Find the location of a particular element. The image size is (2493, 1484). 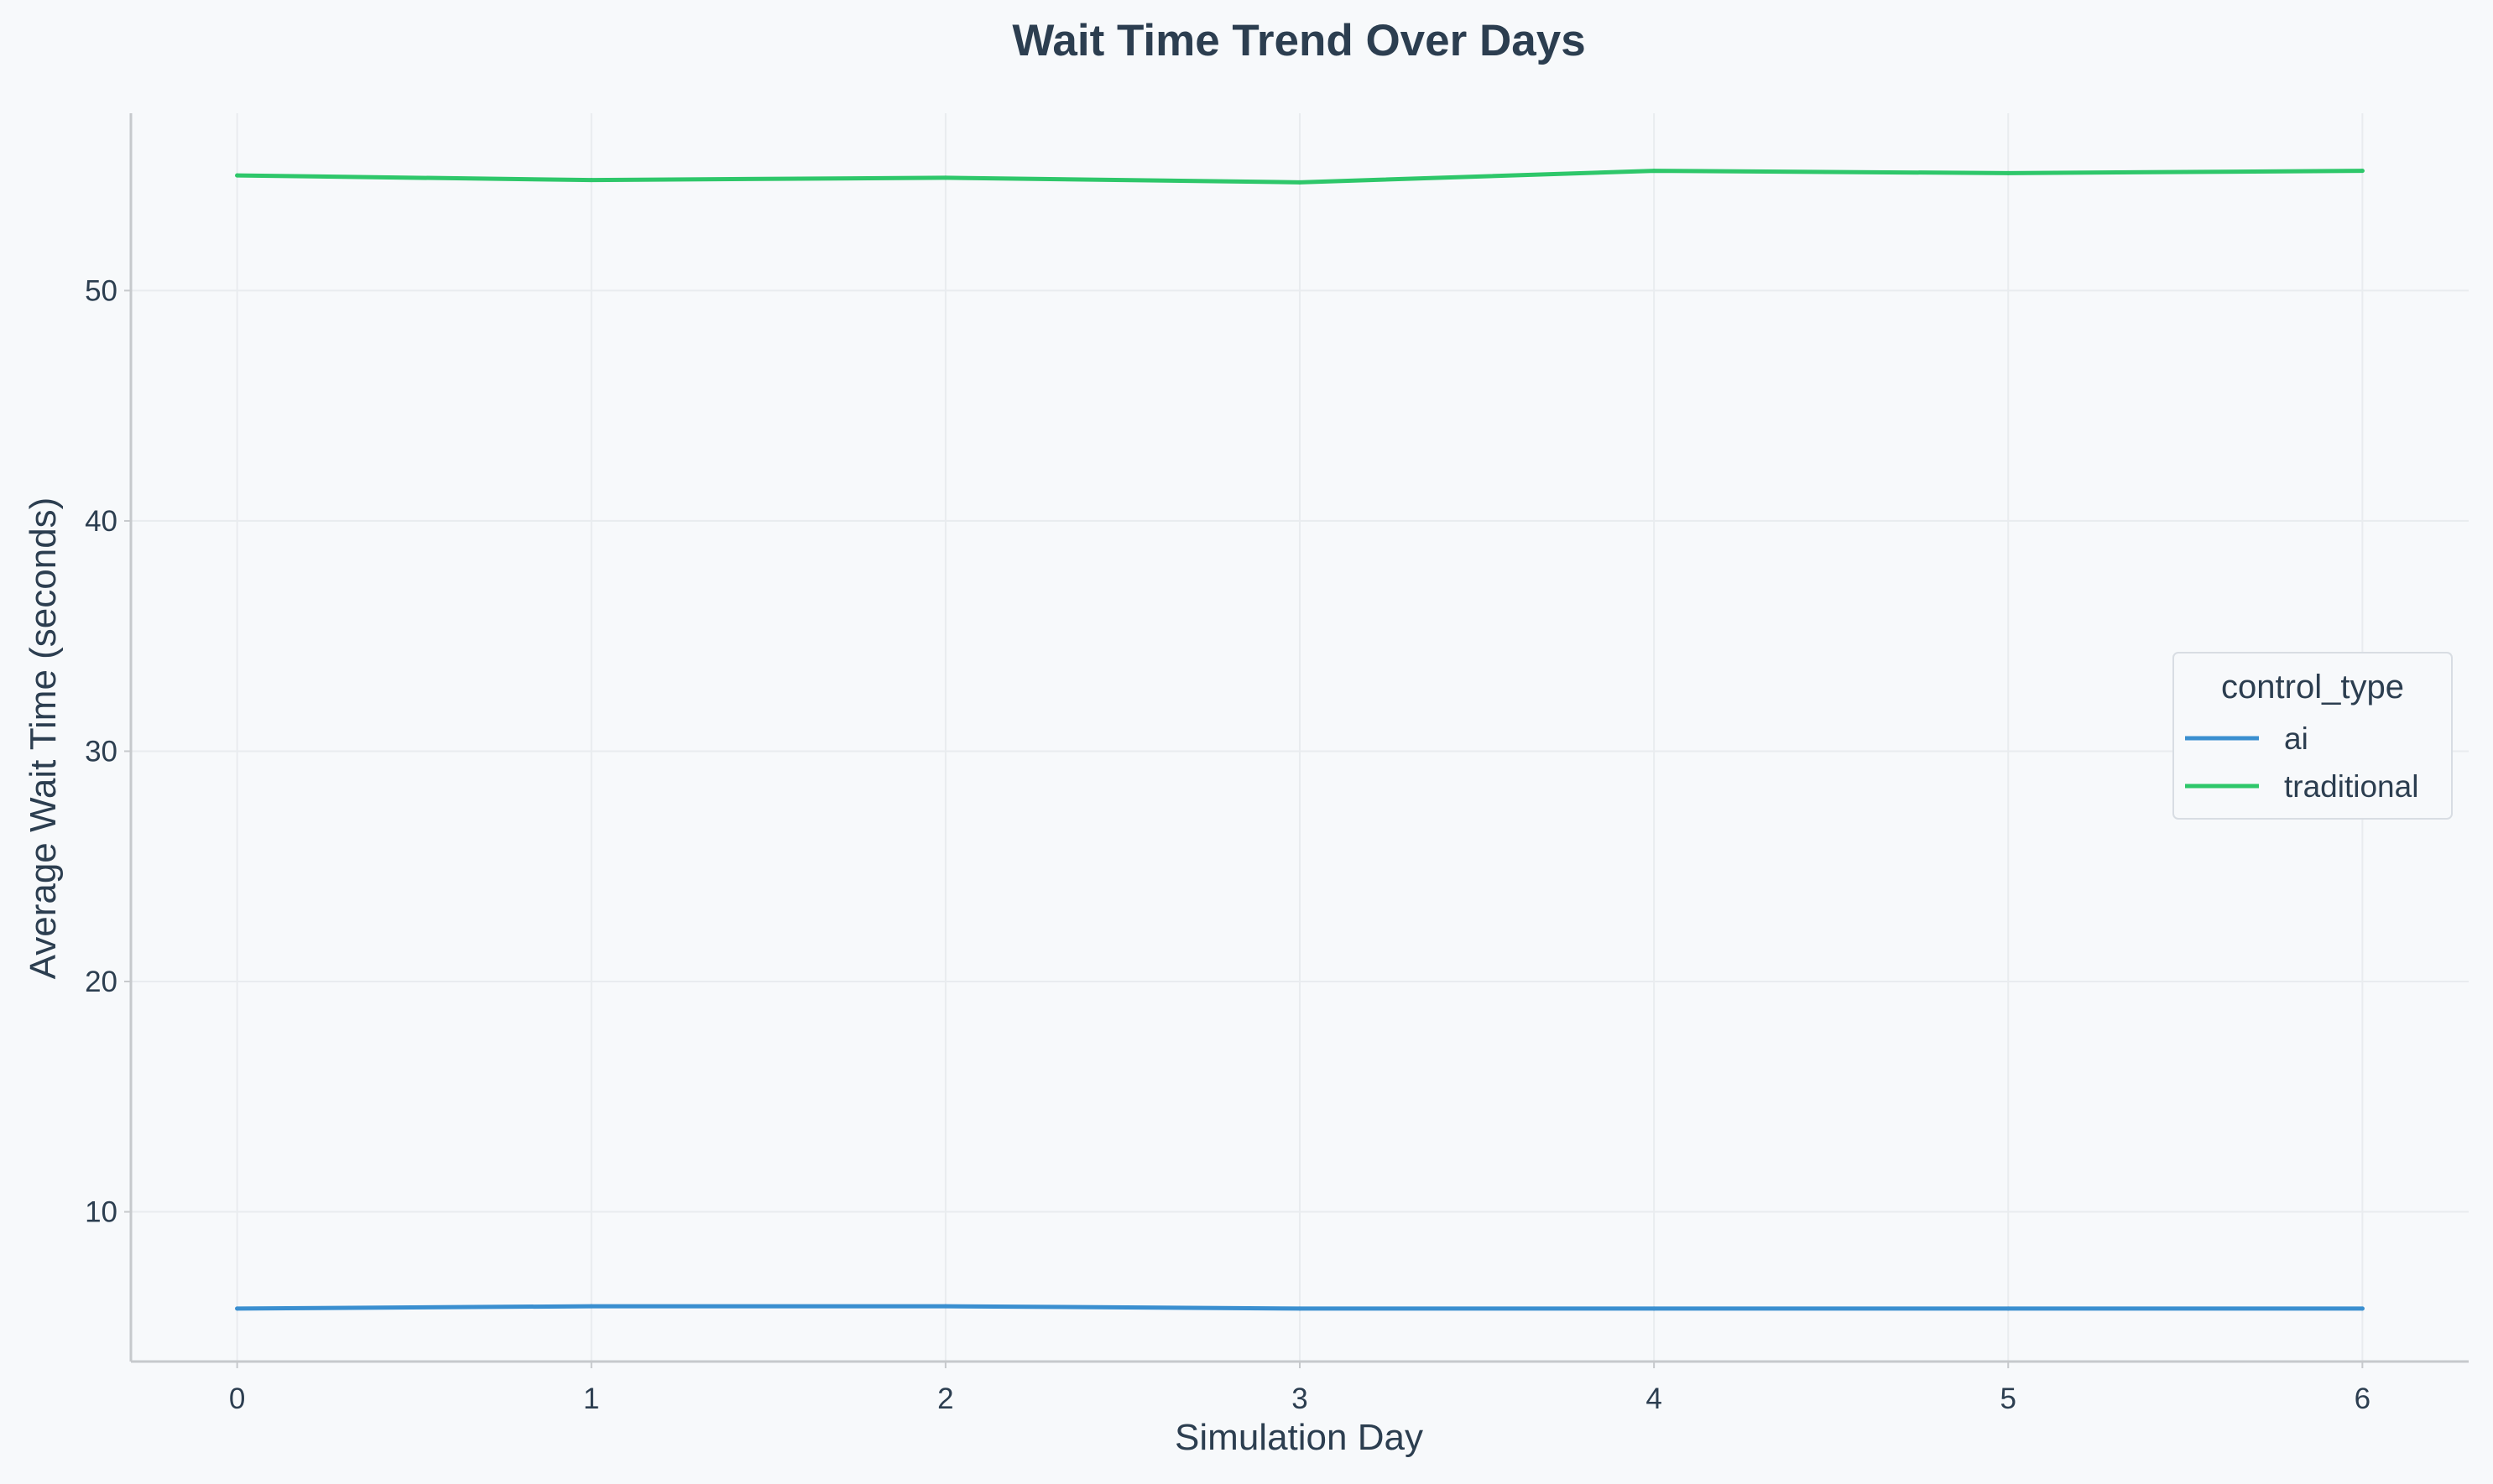

y-axis-label: Average Wait Time (seconds) is located at coordinates (43, 738).